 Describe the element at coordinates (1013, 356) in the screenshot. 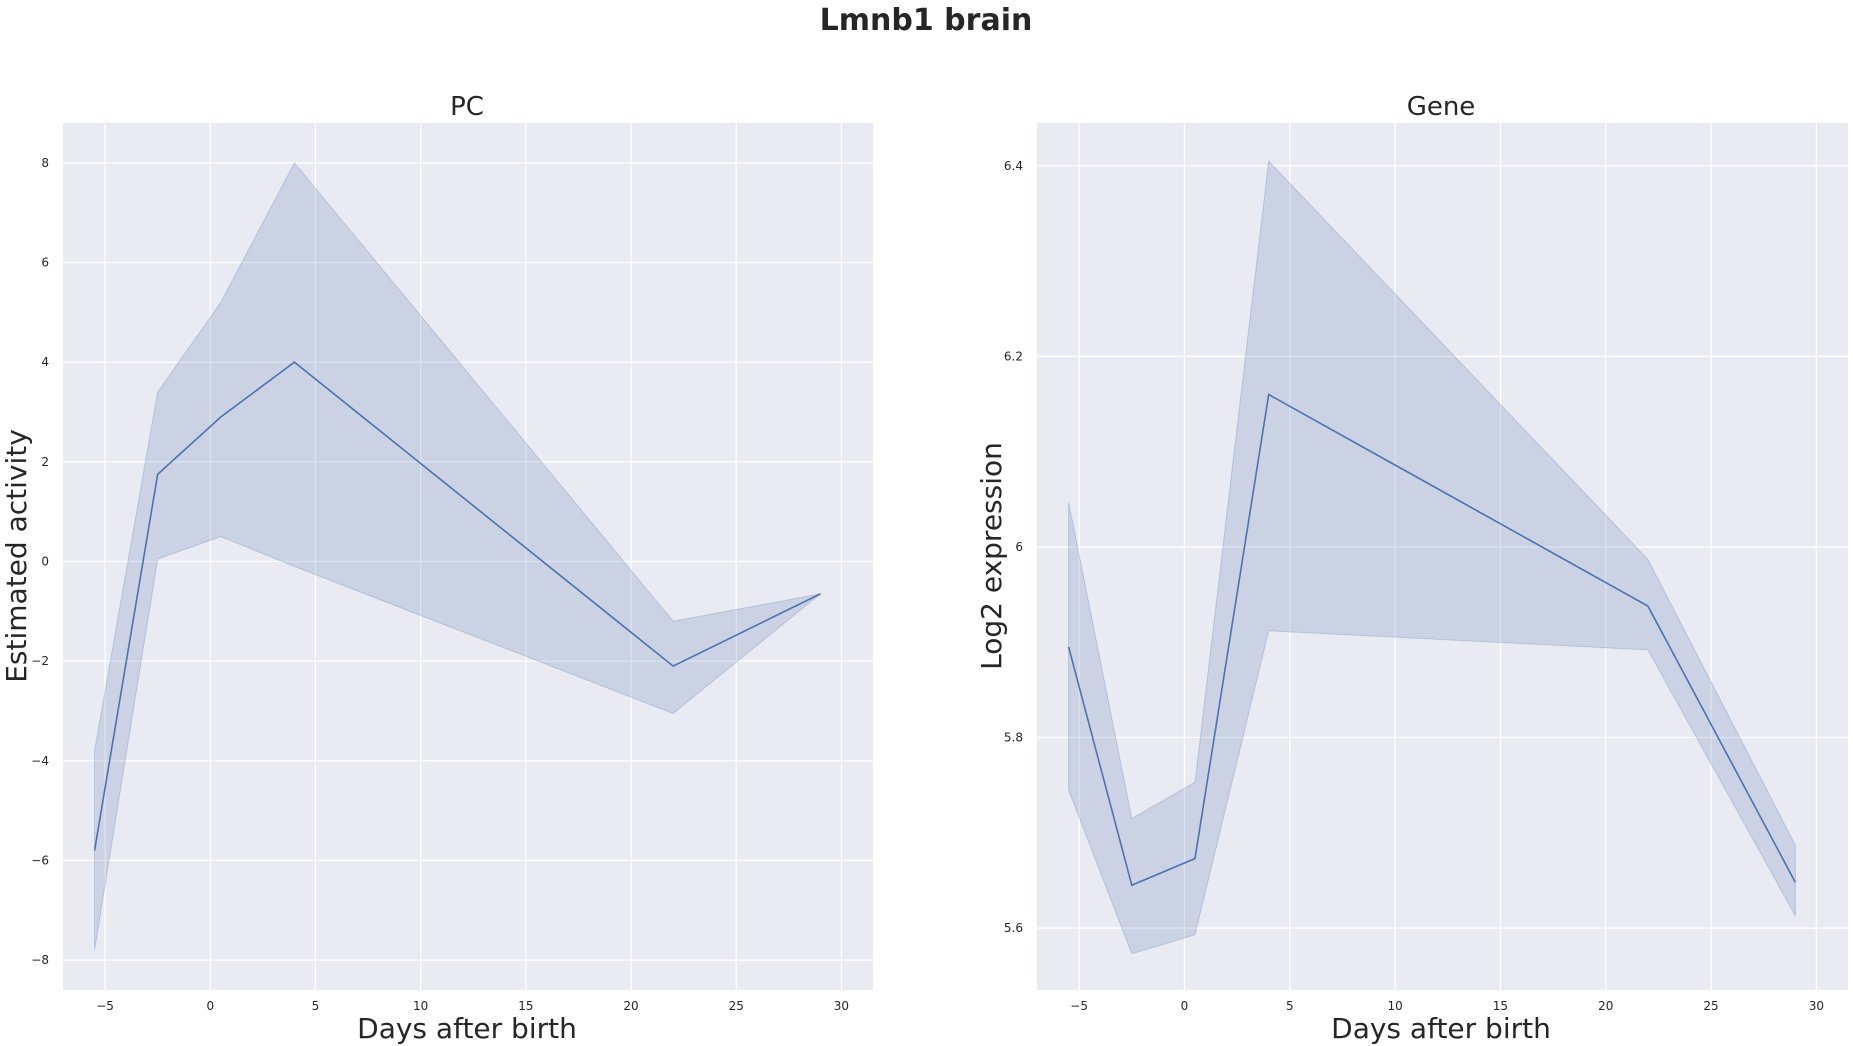

I see `y-tick-label: 6.2` at that location.